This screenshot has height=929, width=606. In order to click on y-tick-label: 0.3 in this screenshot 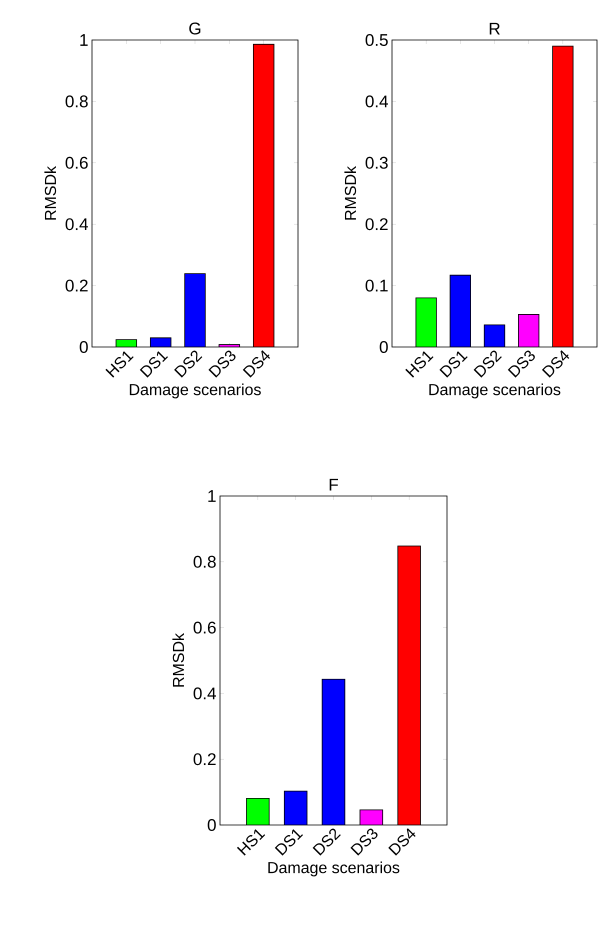, I will do `click(377, 162)`.